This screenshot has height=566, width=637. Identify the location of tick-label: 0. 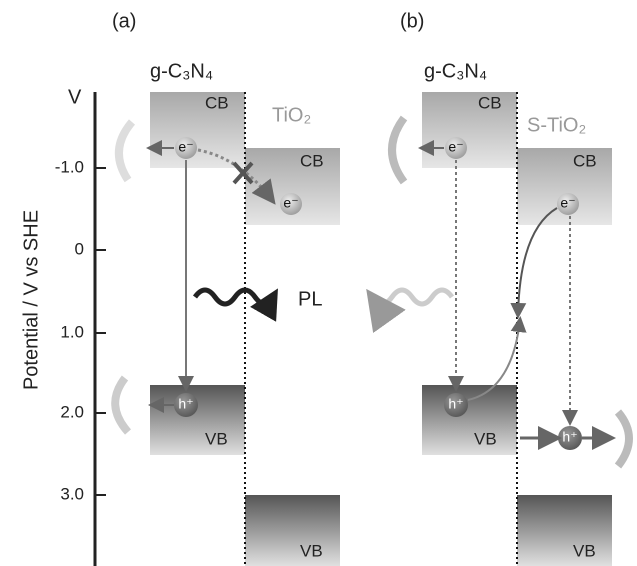
(79, 248).